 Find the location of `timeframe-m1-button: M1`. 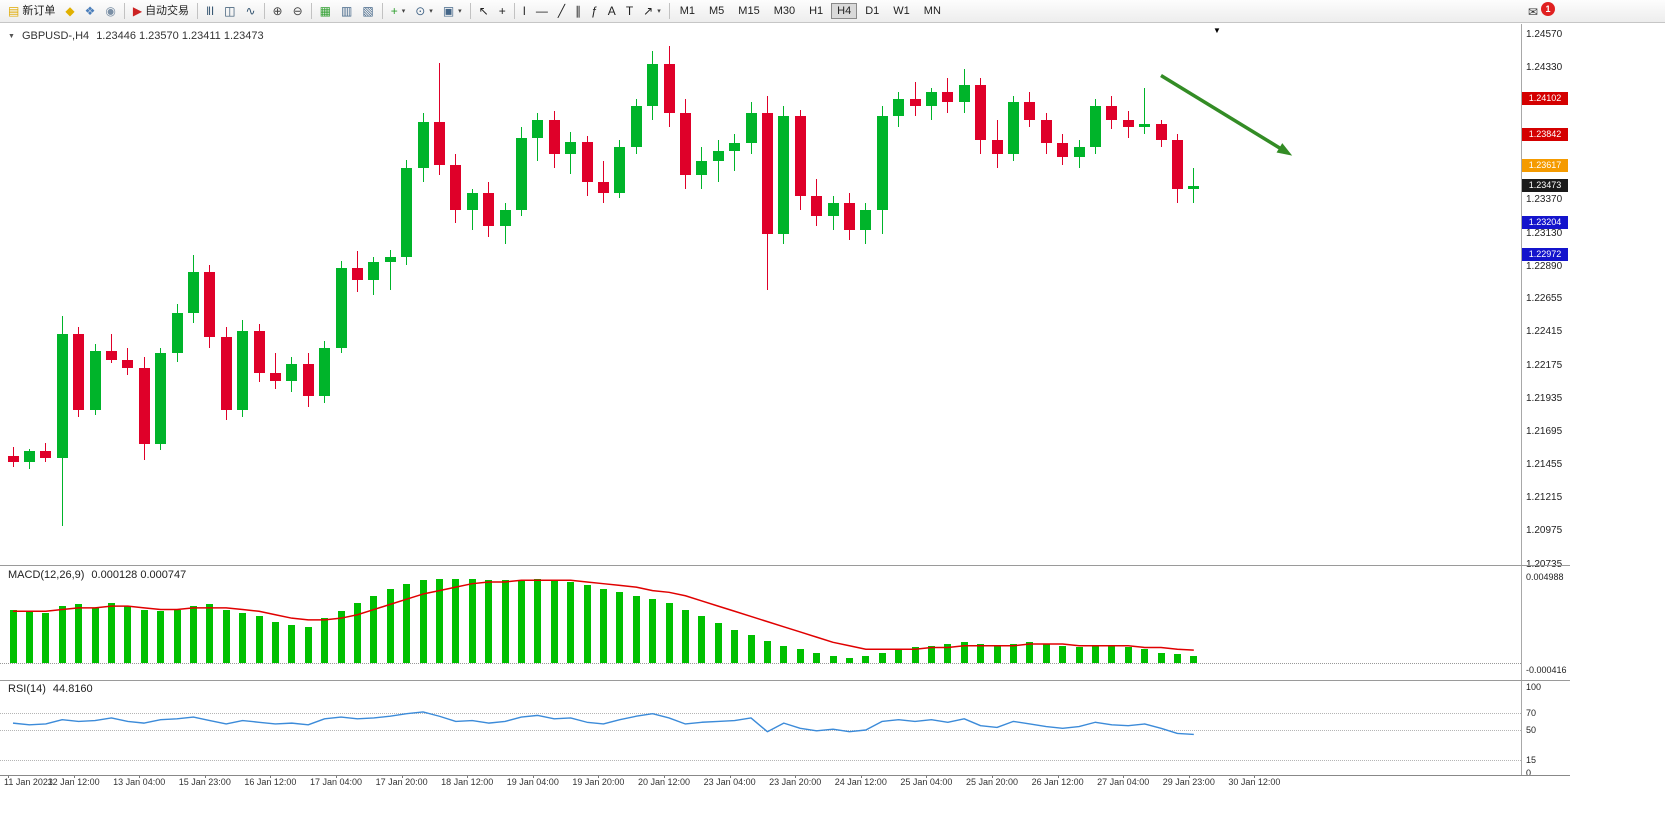

timeframe-m1-button: M1 is located at coordinates (687, 11).